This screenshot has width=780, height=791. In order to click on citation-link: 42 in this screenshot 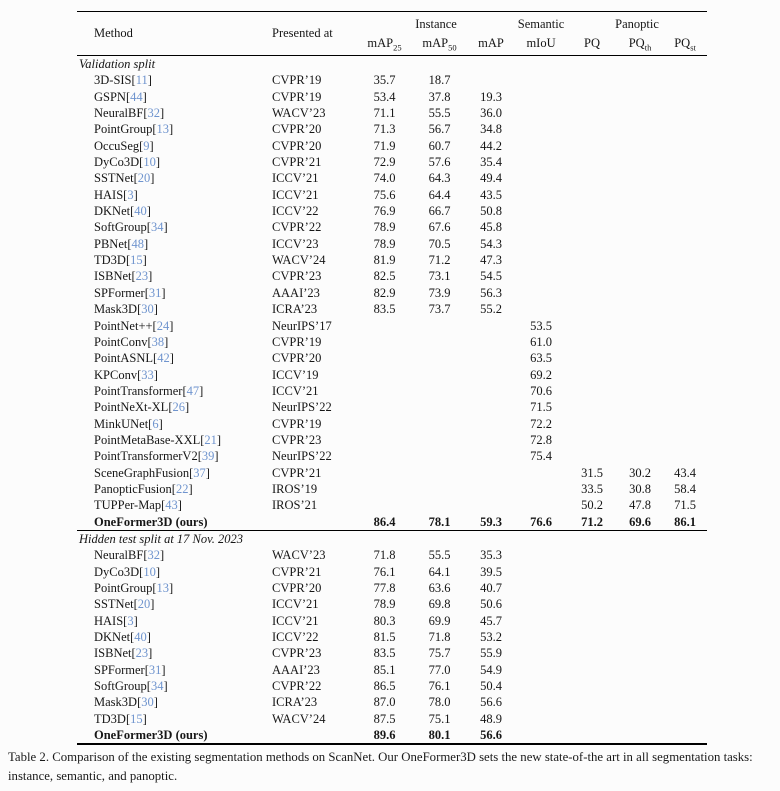, I will do `click(163, 358)`.